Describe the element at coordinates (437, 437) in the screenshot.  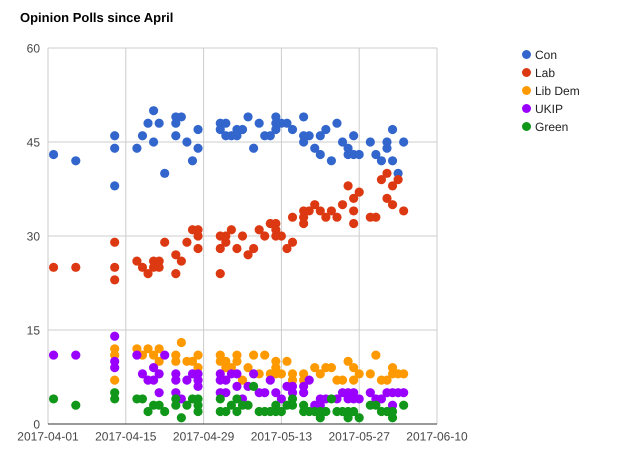
I see `x-tick-label: 2017-06-10` at that location.